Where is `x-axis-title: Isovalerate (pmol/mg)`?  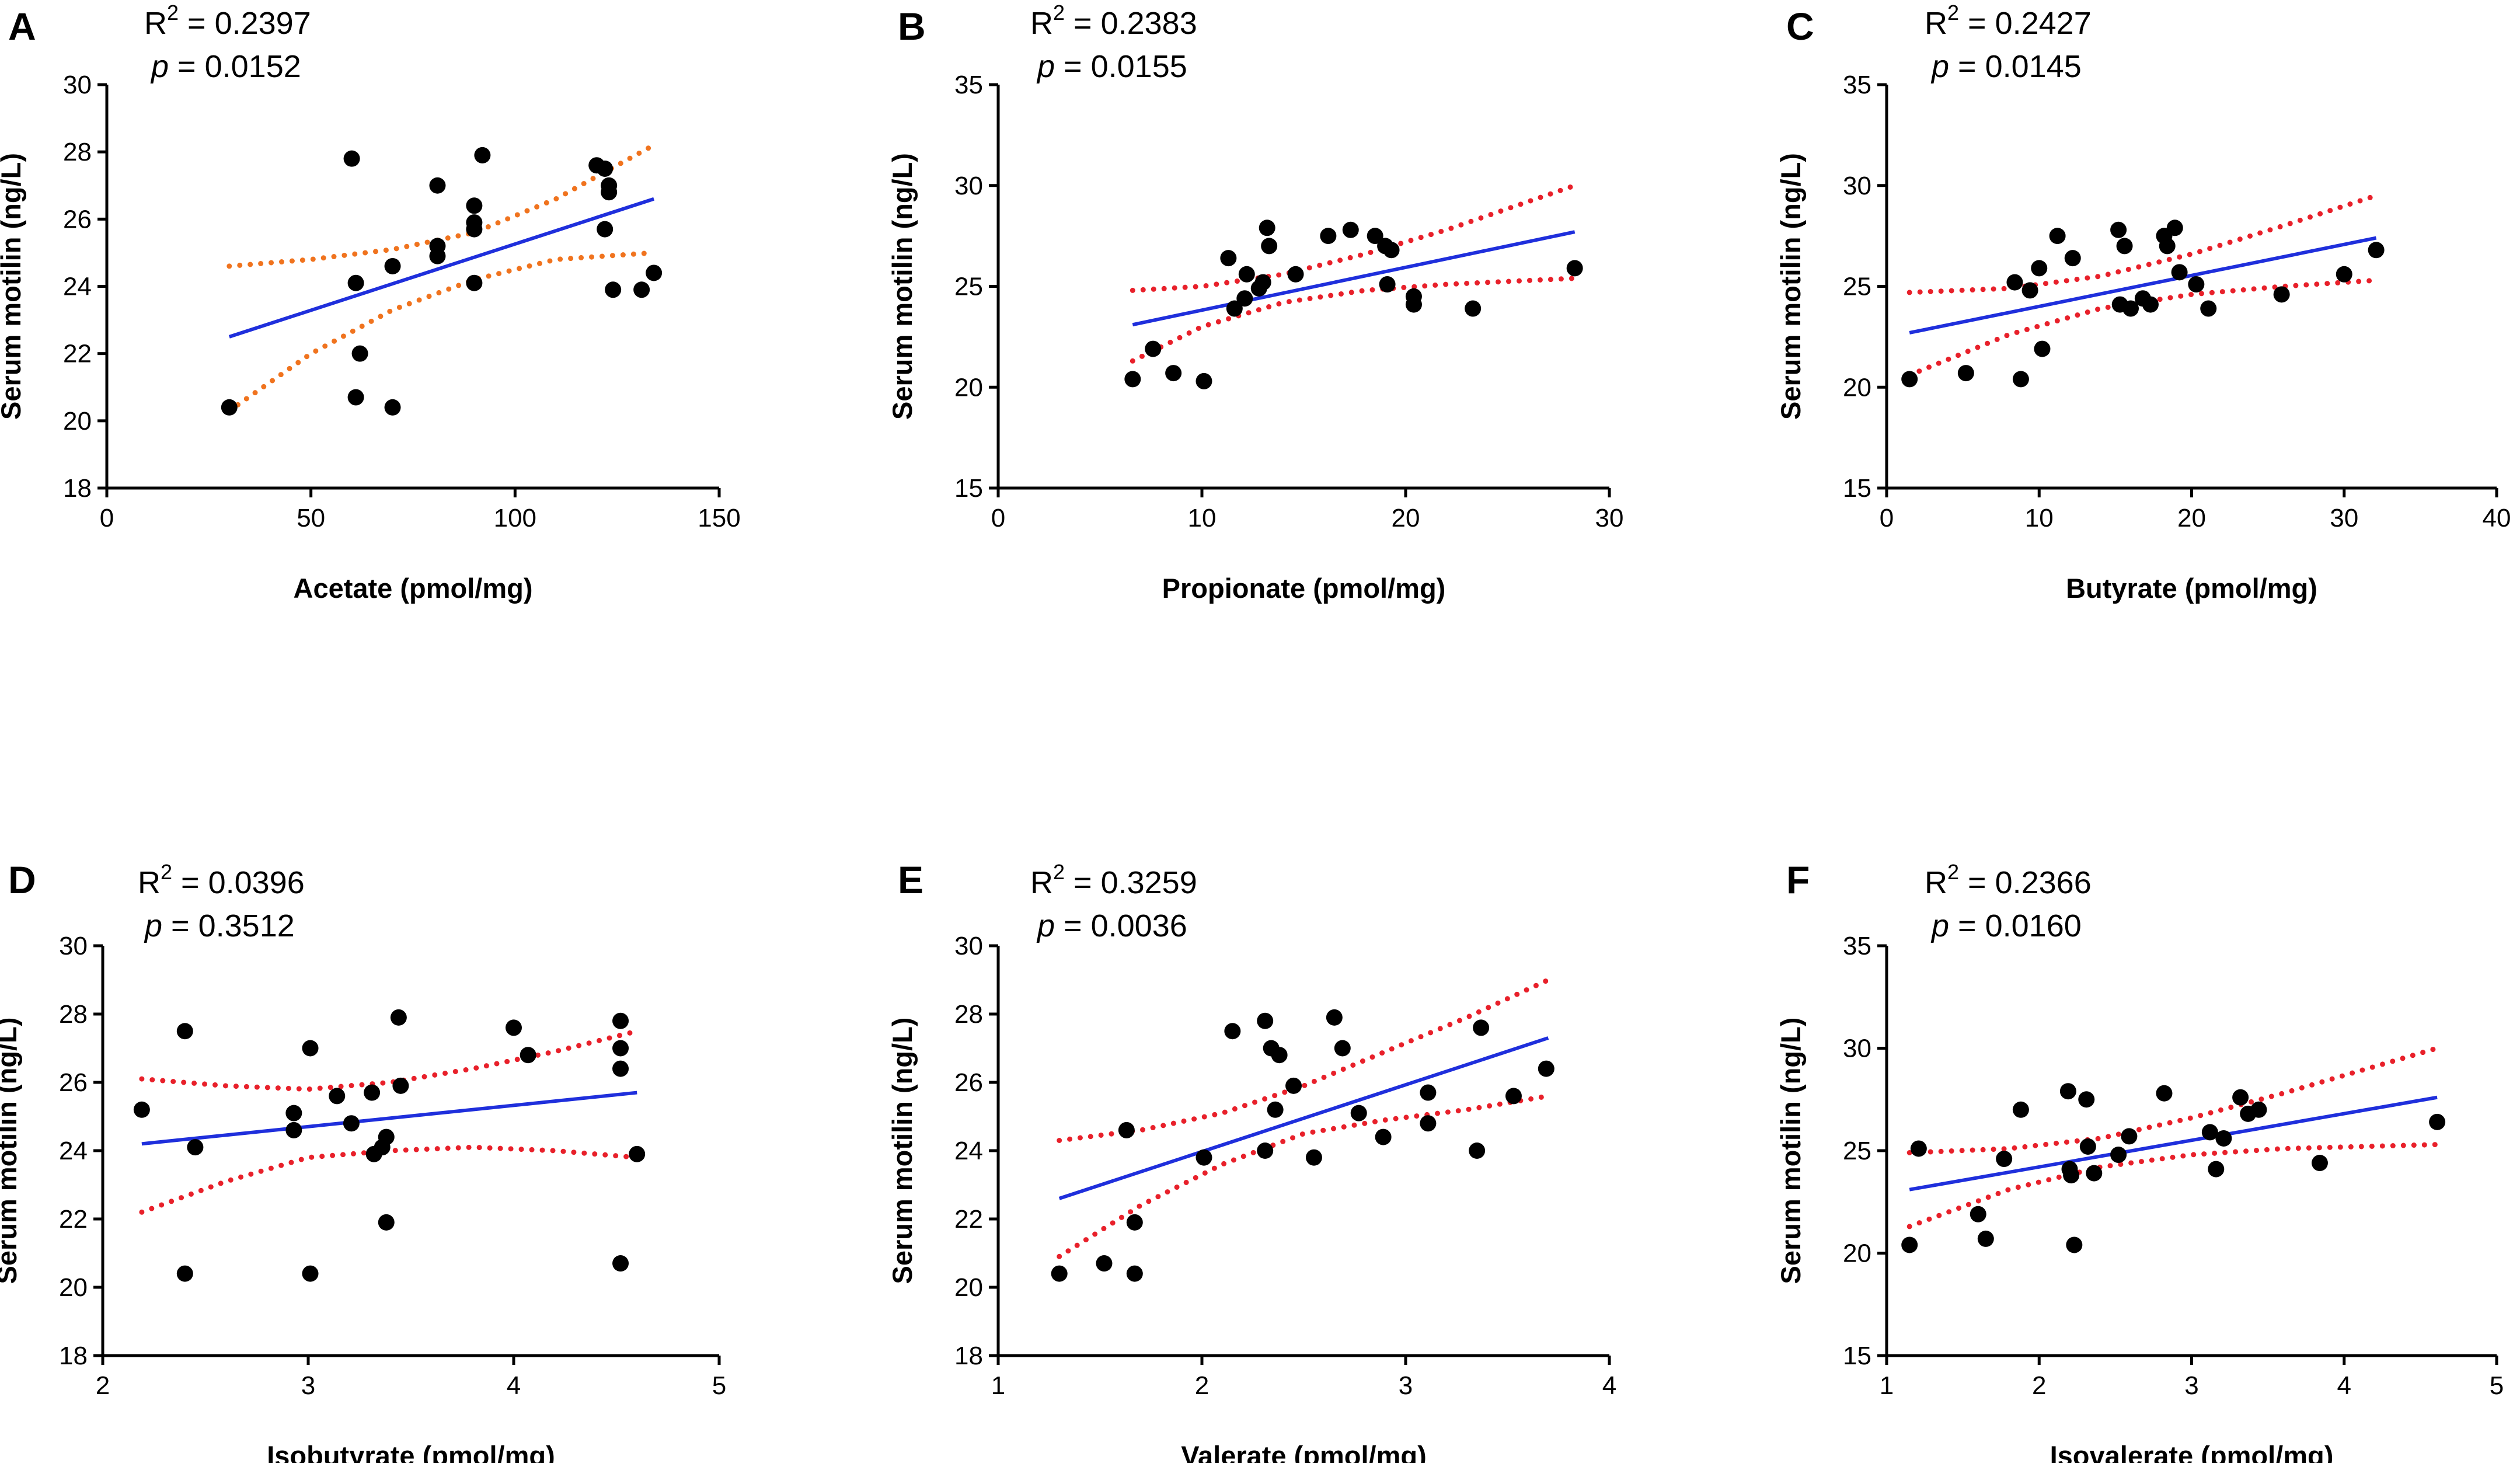 x-axis-title: Isovalerate (pmol/mg) is located at coordinates (2192, 1451).